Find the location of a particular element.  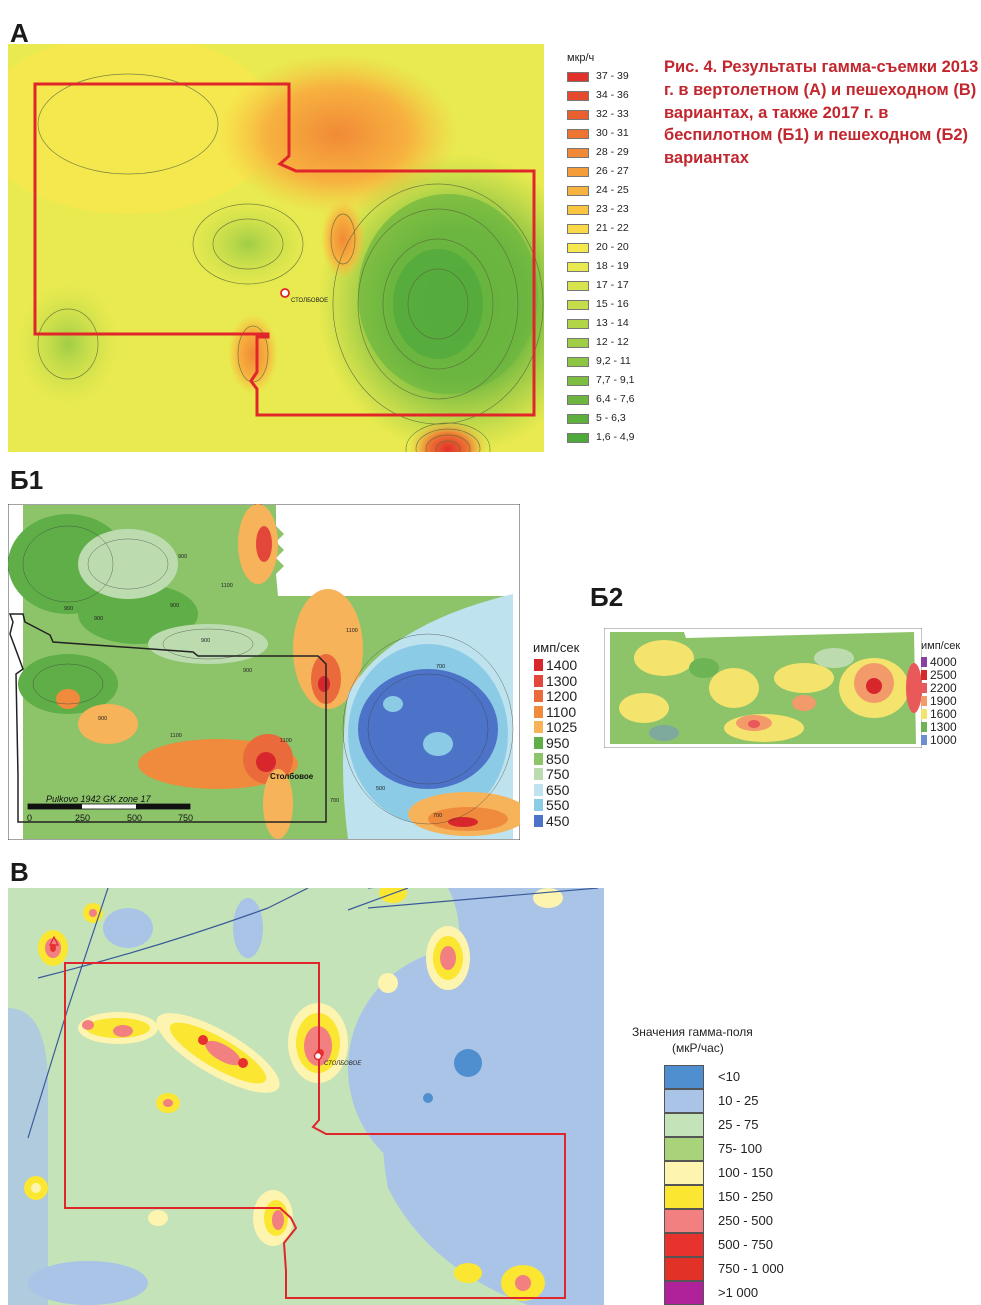

panel-v-letter: В is located at coordinates (19, 872).